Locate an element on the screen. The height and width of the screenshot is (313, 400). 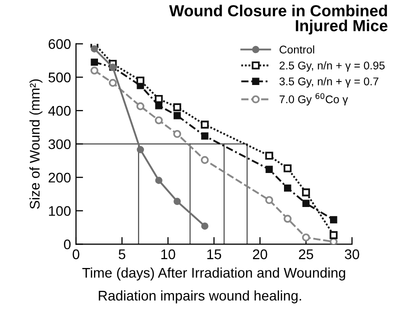
x-tick-label: 5 is located at coordinates (122, 255).